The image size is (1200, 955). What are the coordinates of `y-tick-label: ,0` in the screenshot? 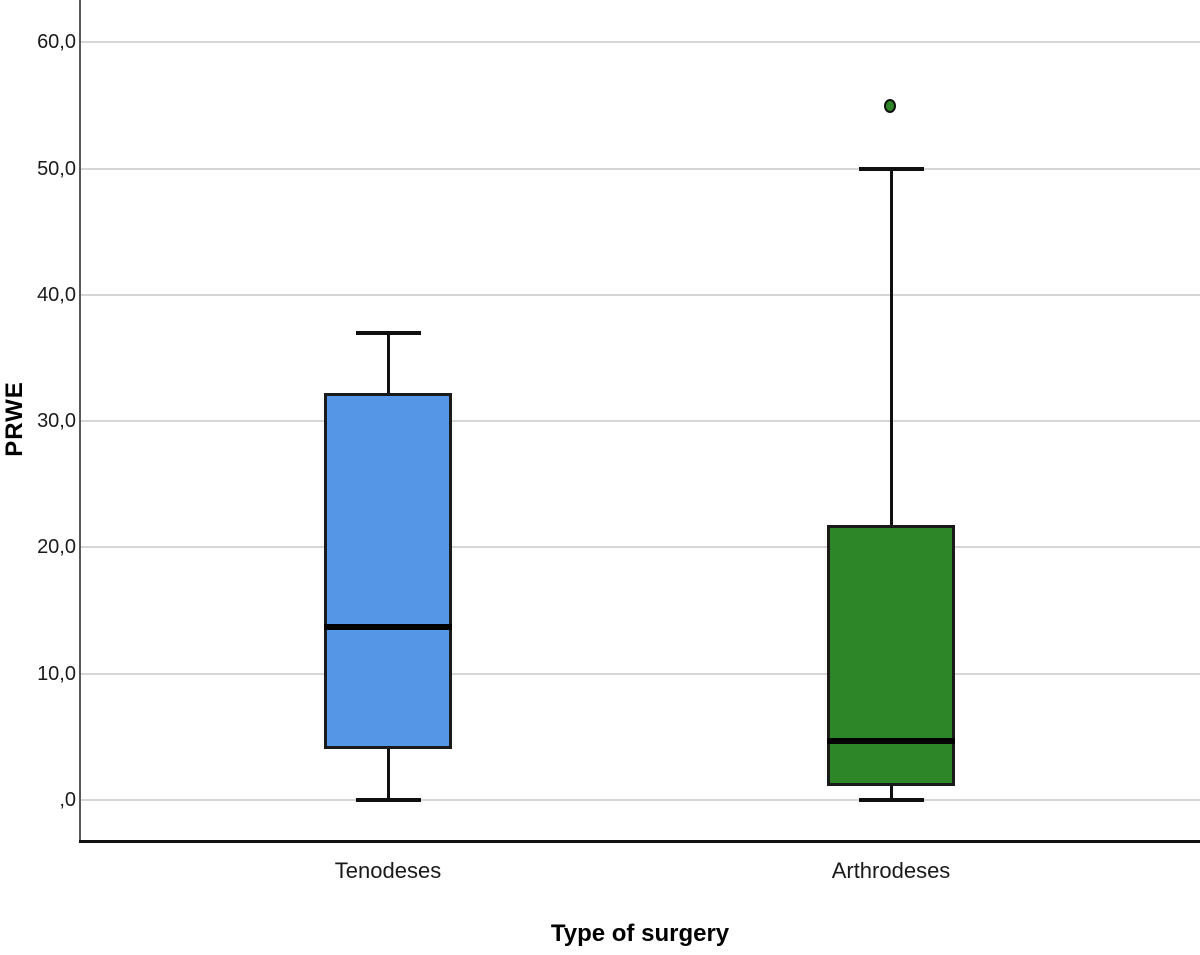 It's located at (67, 800).